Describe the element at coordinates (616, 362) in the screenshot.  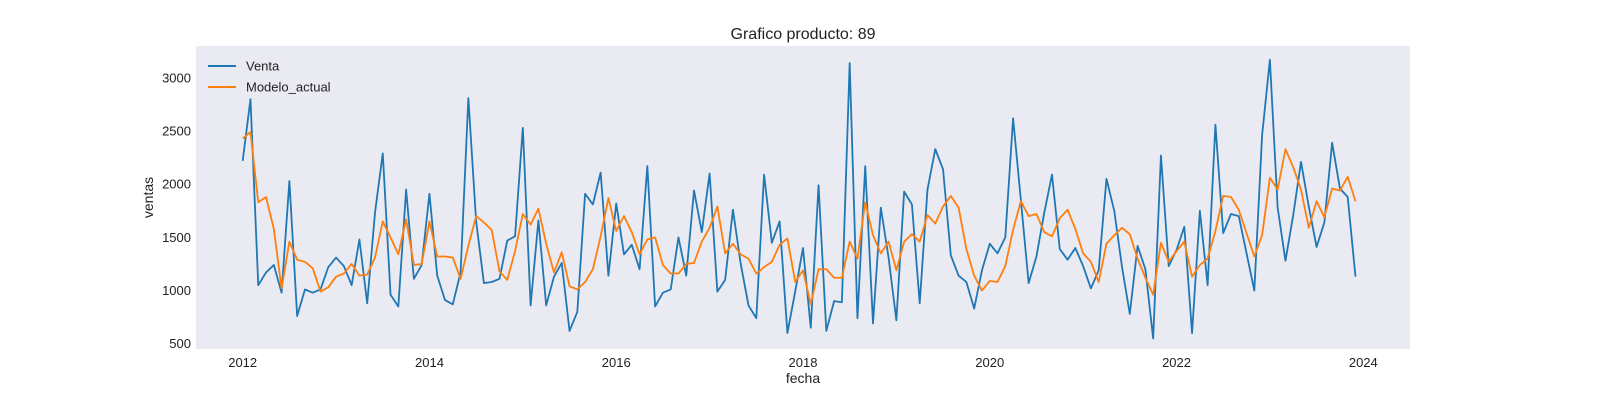
I see `x-tick-label: 2016` at that location.